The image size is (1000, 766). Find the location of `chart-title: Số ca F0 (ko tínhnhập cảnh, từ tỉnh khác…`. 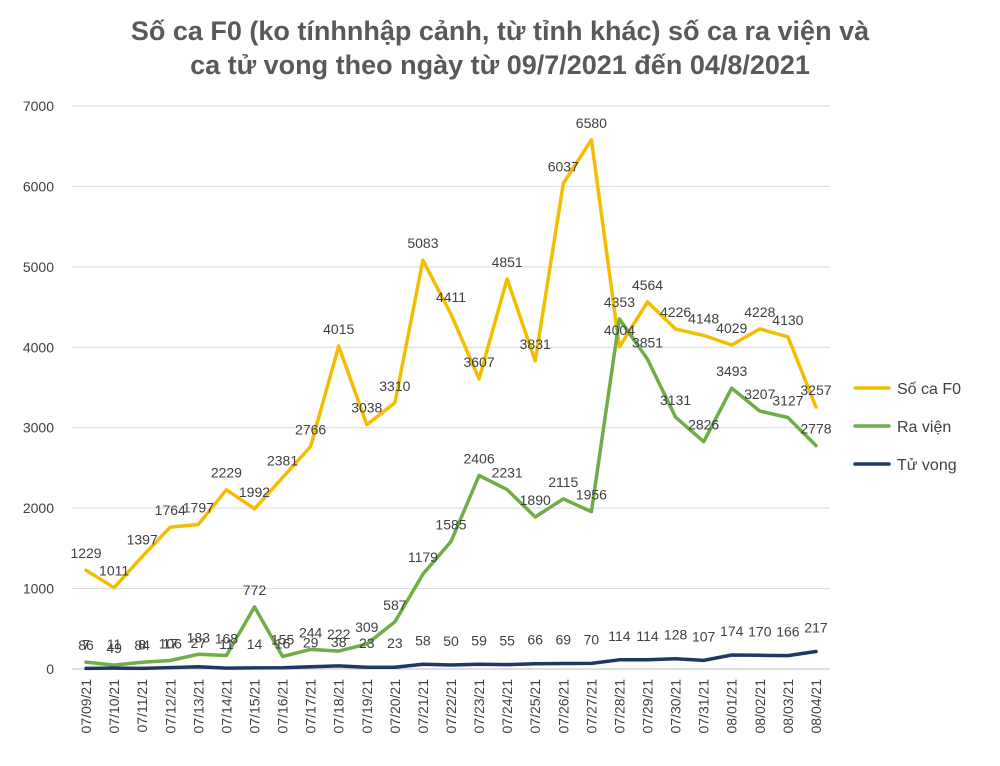

chart-title: Số ca F0 (ko tínhnhập cảnh, từ tỉnh khác… is located at coordinates (500, 48).